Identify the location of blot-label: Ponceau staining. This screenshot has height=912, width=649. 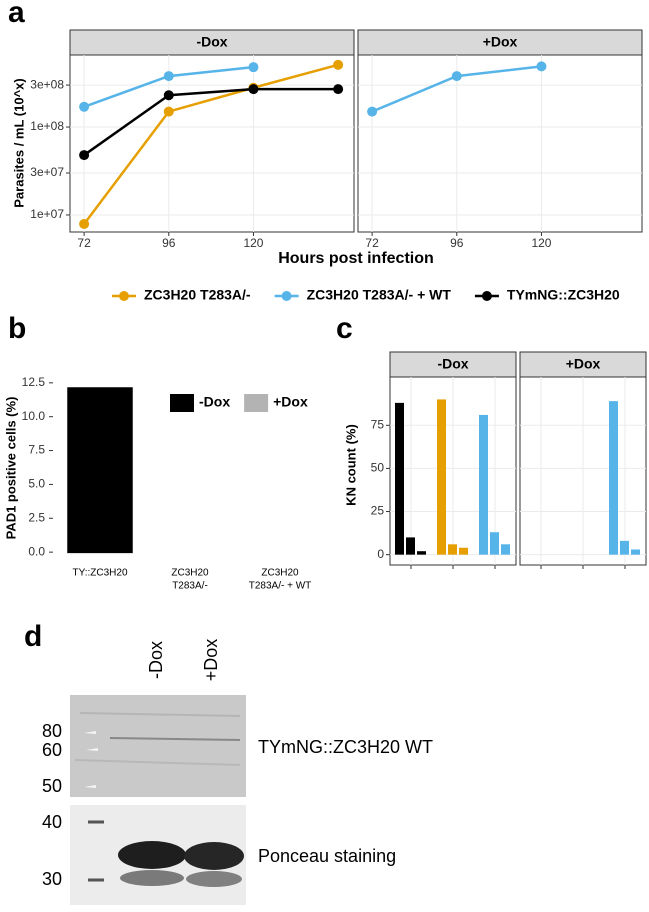
(327, 856).